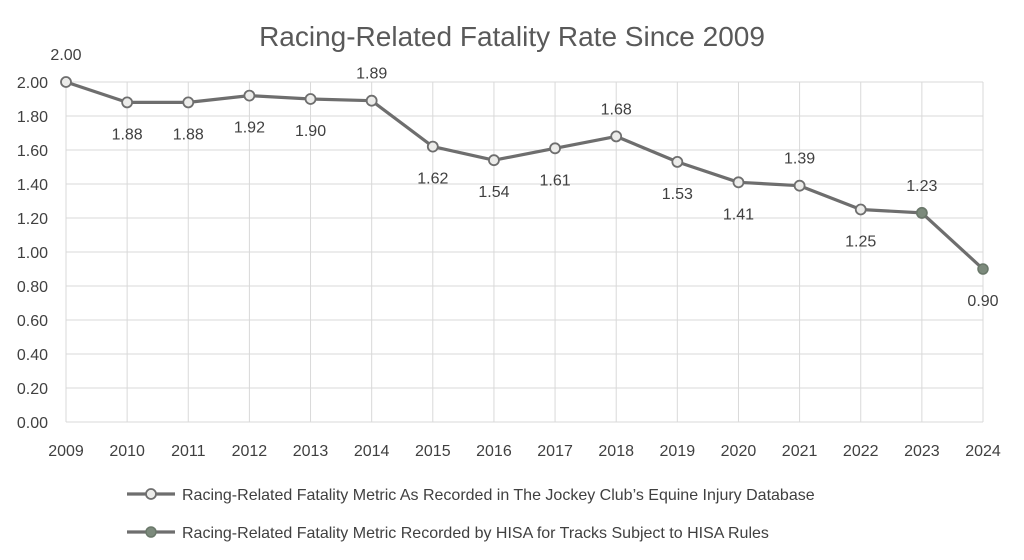  Describe the element at coordinates (66, 451) in the screenshot. I see `x-tick-label: 2009` at that location.